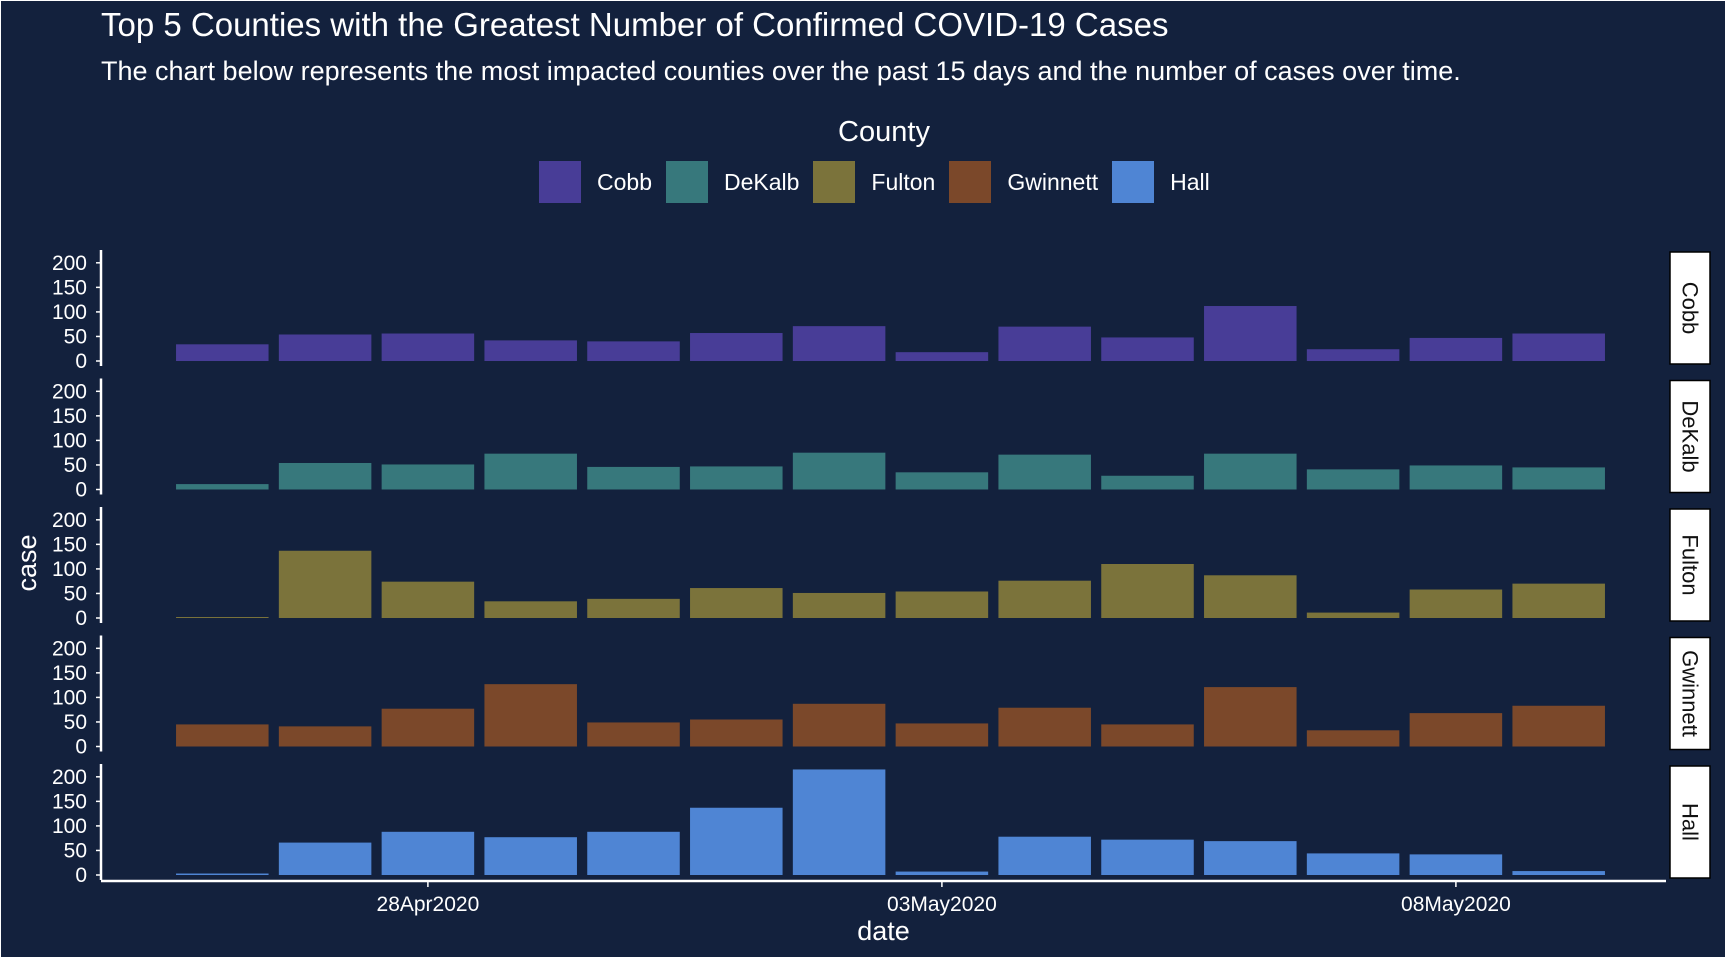 The width and height of the screenshot is (1728, 960). Describe the element at coordinates (1161, 182) in the screenshot. I see `legend-item-hall: Hall` at that location.